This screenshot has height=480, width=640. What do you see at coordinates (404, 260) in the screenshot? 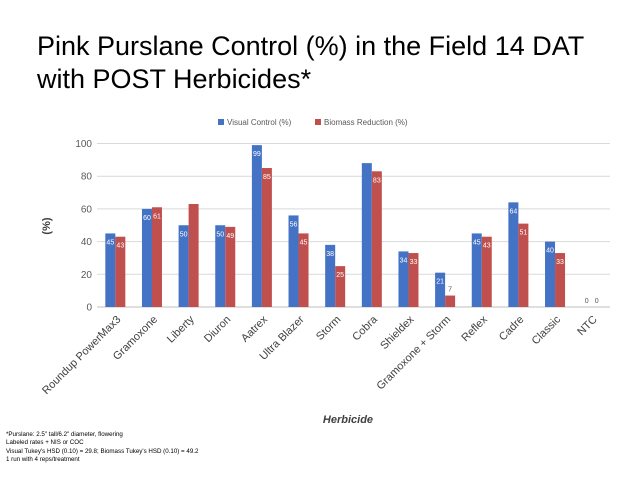
I see `data-label: 34` at bounding box center [404, 260].